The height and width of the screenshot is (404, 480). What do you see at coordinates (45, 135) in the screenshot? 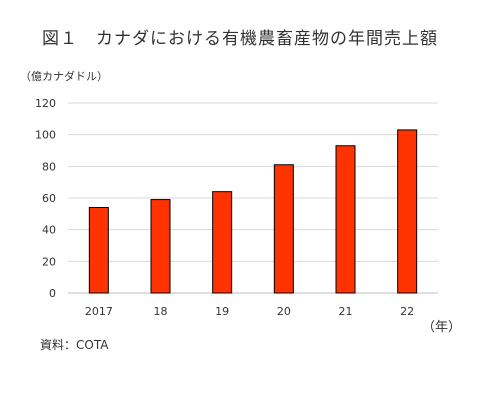
I see `y-tick-label: 100` at bounding box center [45, 135].